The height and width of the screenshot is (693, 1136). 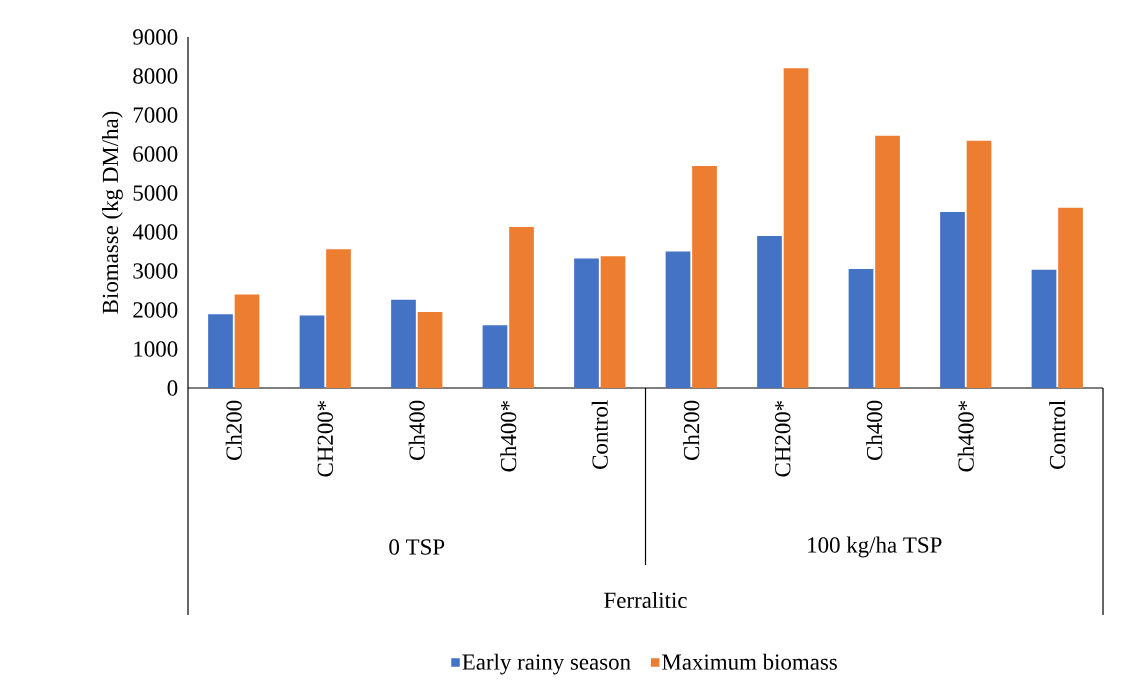 What do you see at coordinates (156, 349) in the screenshot?
I see `y-tick-label: 1000` at bounding box center [156, 349].